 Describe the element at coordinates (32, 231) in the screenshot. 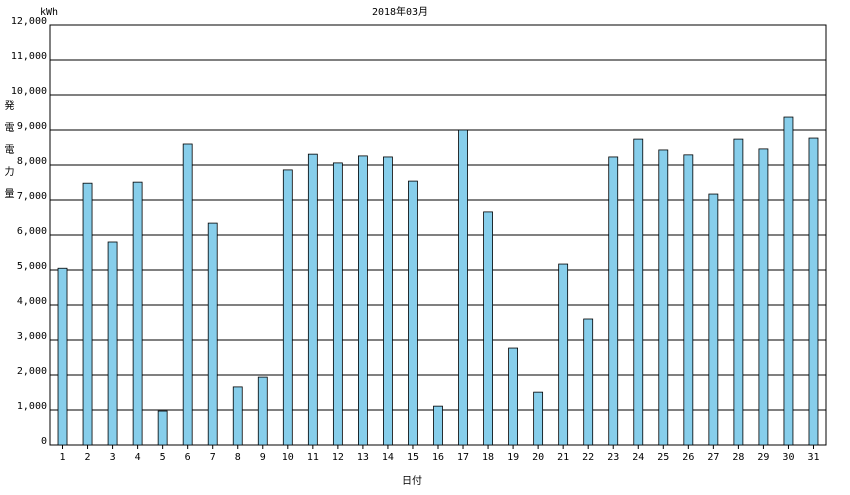

I see `y-tick-label: 6,000` at that location.